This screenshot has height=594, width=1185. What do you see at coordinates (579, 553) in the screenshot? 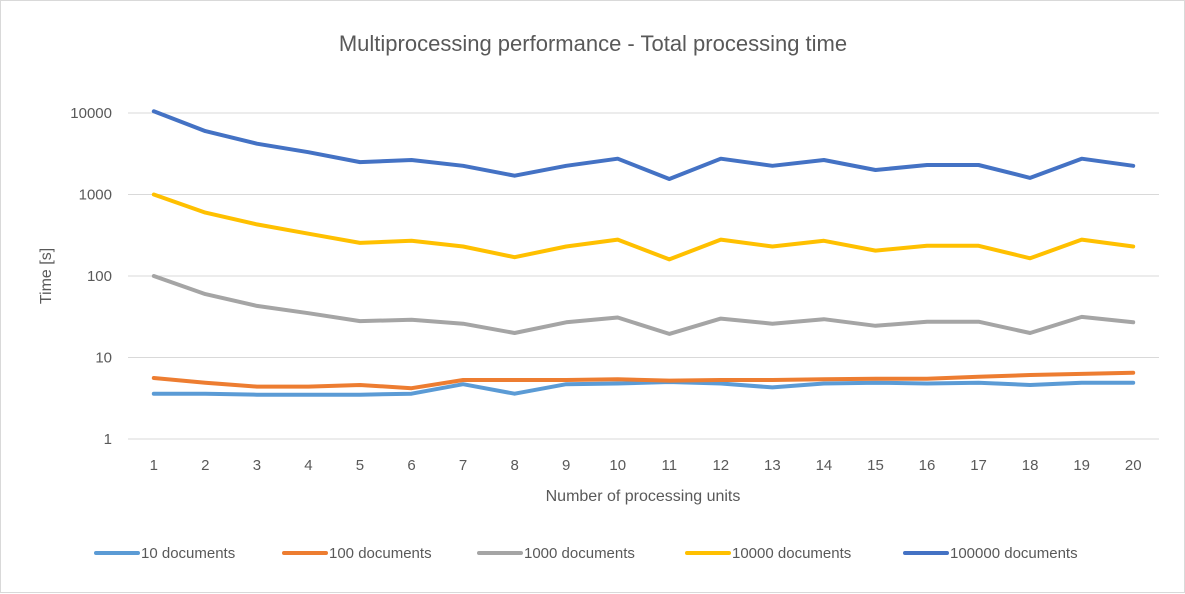
I see `legend-label: 1000 documents` at bounding box center [579, 553].